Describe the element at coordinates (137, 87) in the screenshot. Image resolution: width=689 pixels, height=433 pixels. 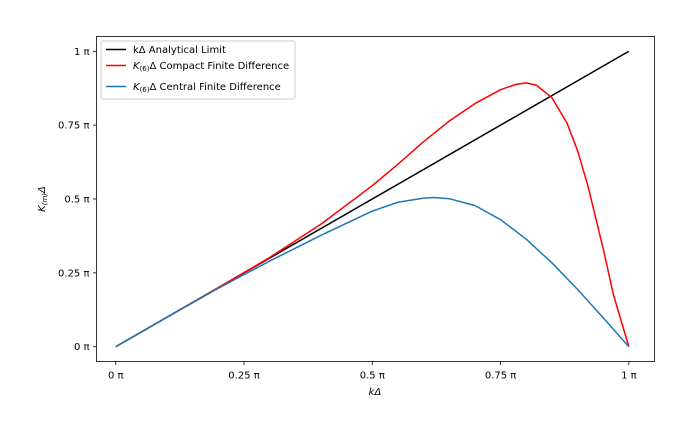
I see `legend-label-central-base: K` at that location.